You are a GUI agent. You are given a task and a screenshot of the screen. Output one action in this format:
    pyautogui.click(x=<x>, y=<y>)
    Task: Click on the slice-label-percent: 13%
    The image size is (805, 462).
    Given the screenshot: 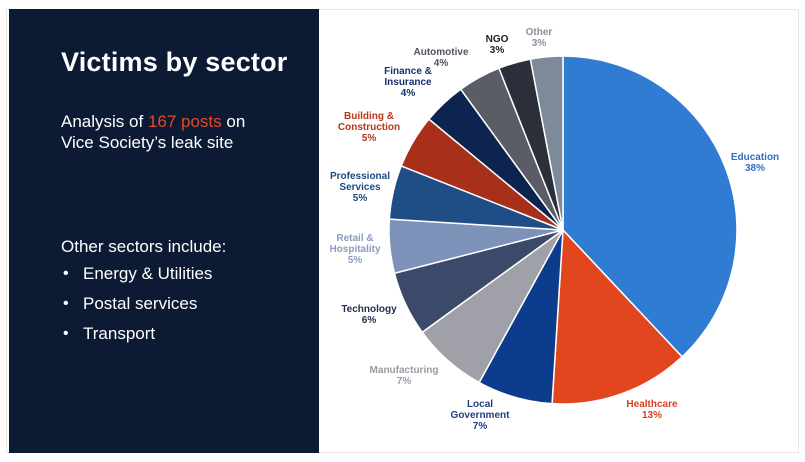 What is the action you would take?
    pyautogui.click(x=652, y=415)
    